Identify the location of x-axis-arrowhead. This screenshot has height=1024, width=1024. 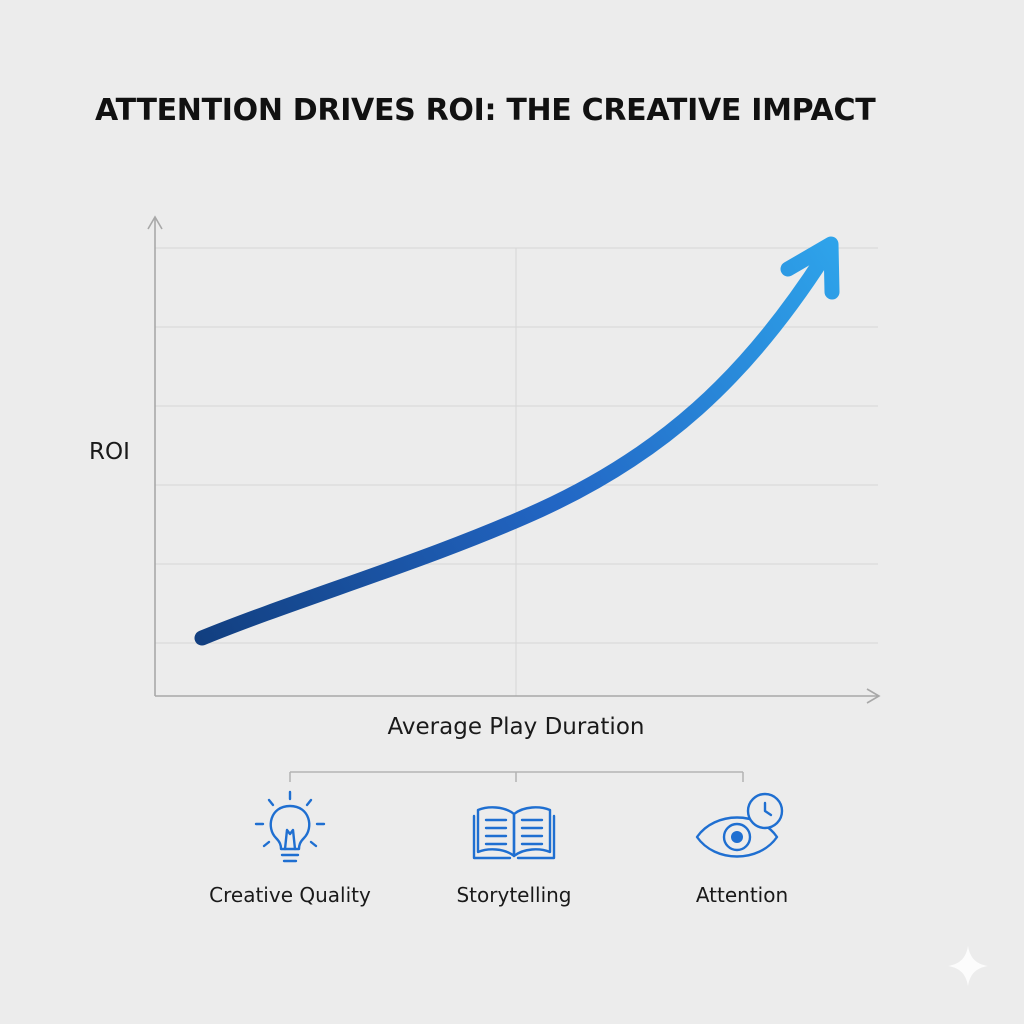
(873, 696).